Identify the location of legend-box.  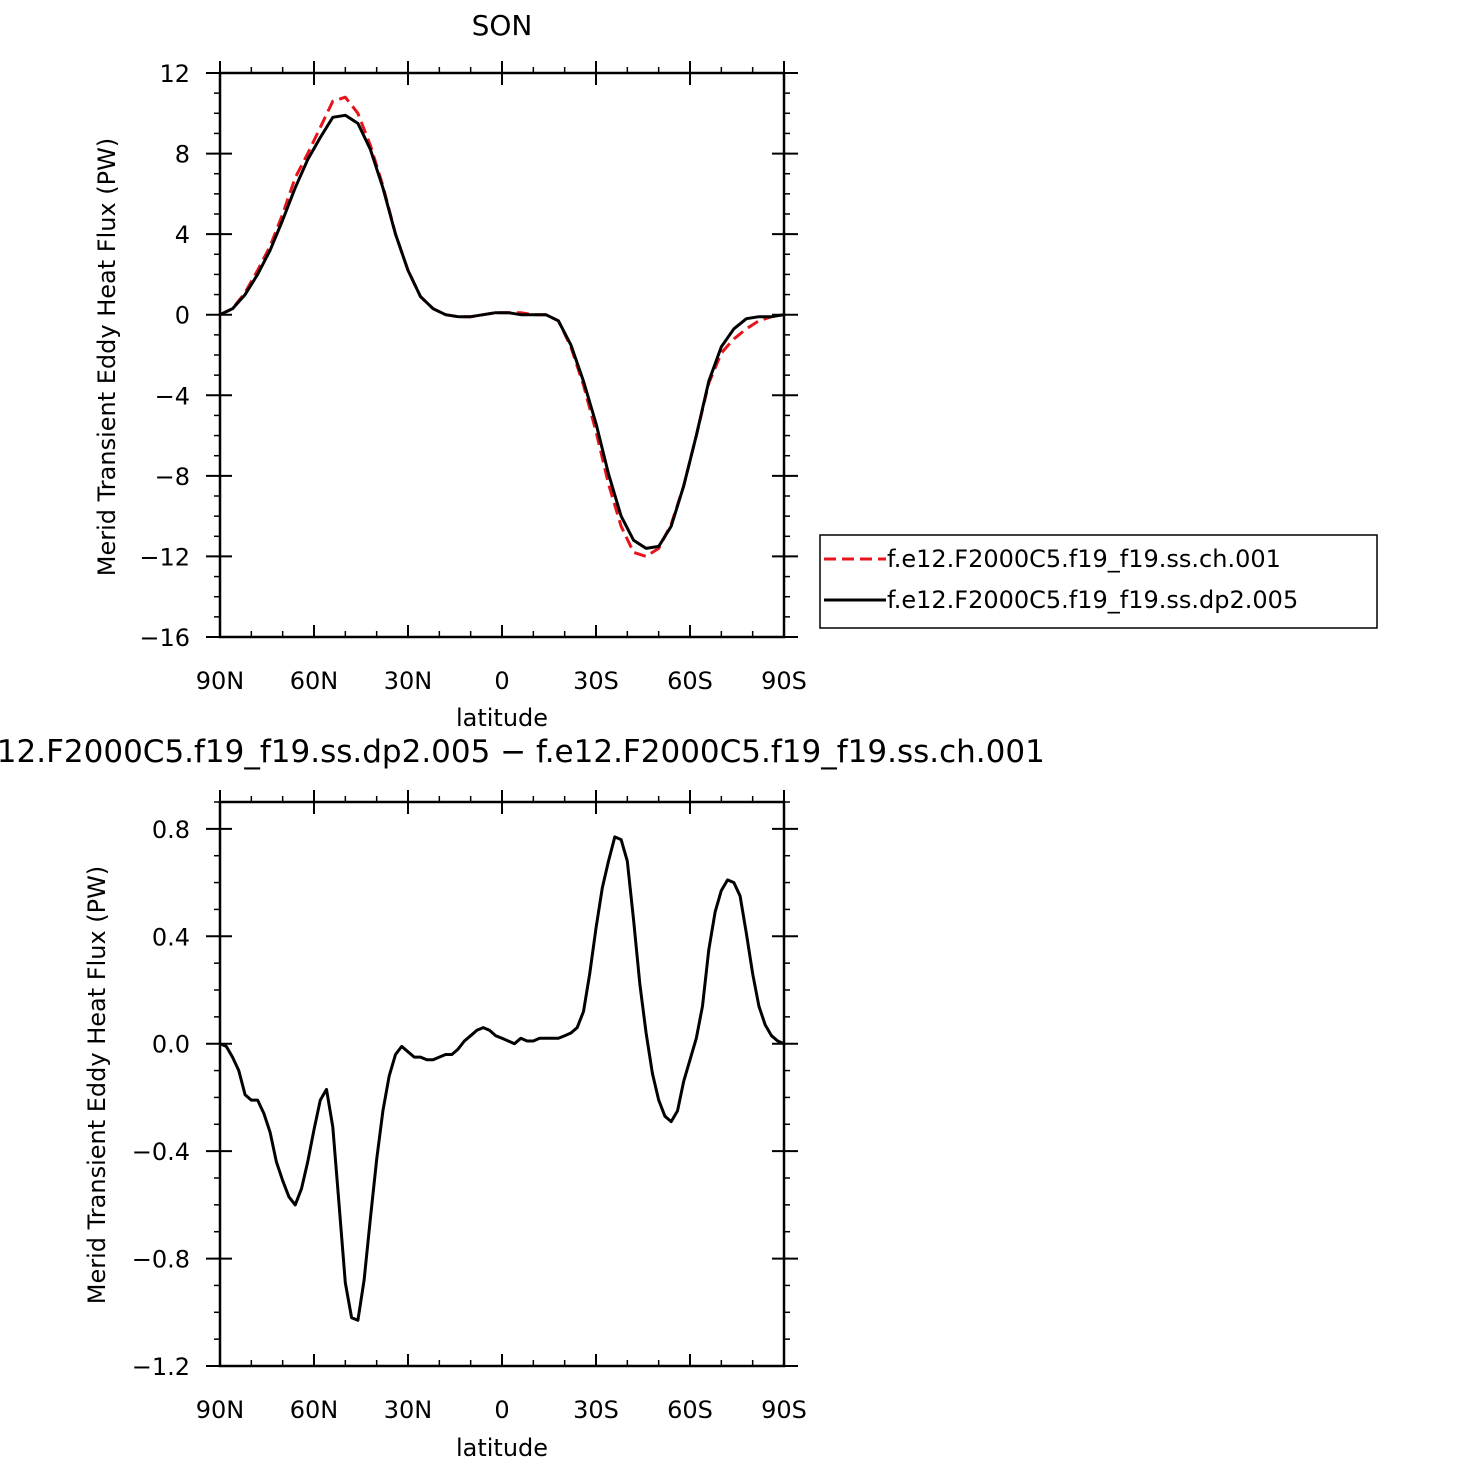
(1098, 581).